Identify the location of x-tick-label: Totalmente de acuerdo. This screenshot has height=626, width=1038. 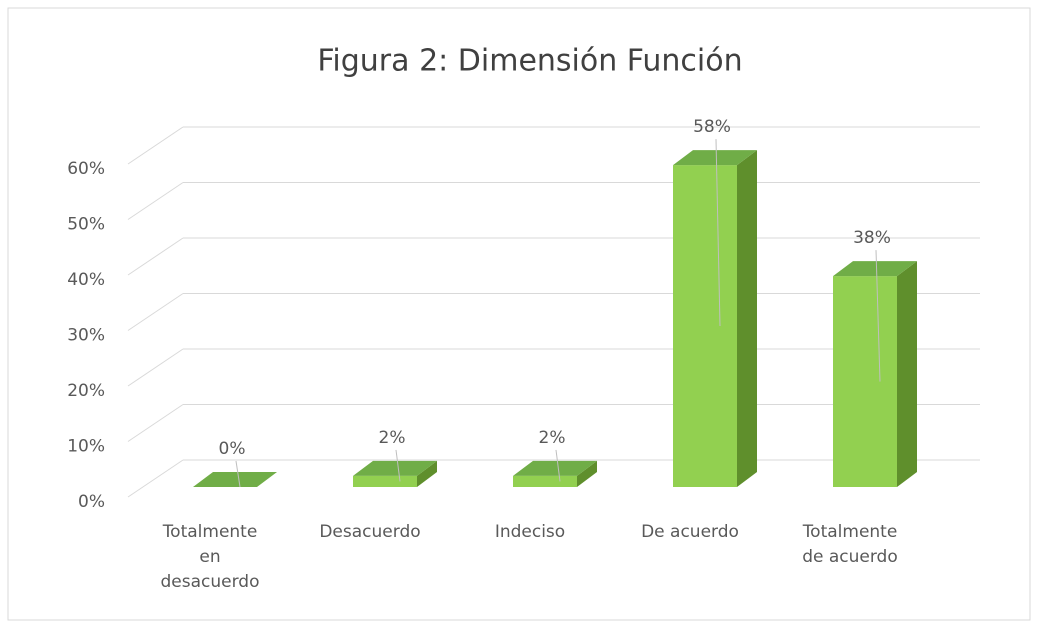
(850, 544).